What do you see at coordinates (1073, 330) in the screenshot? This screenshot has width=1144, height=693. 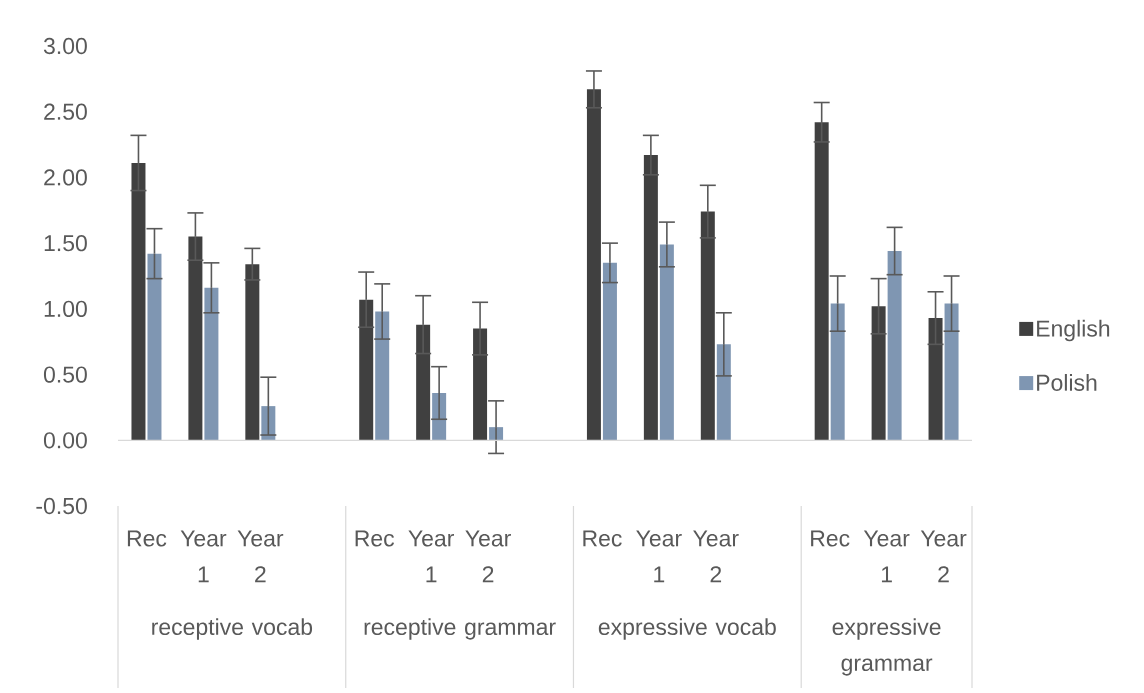 I see `legend-label: English` at bounding box center [1073, 330].